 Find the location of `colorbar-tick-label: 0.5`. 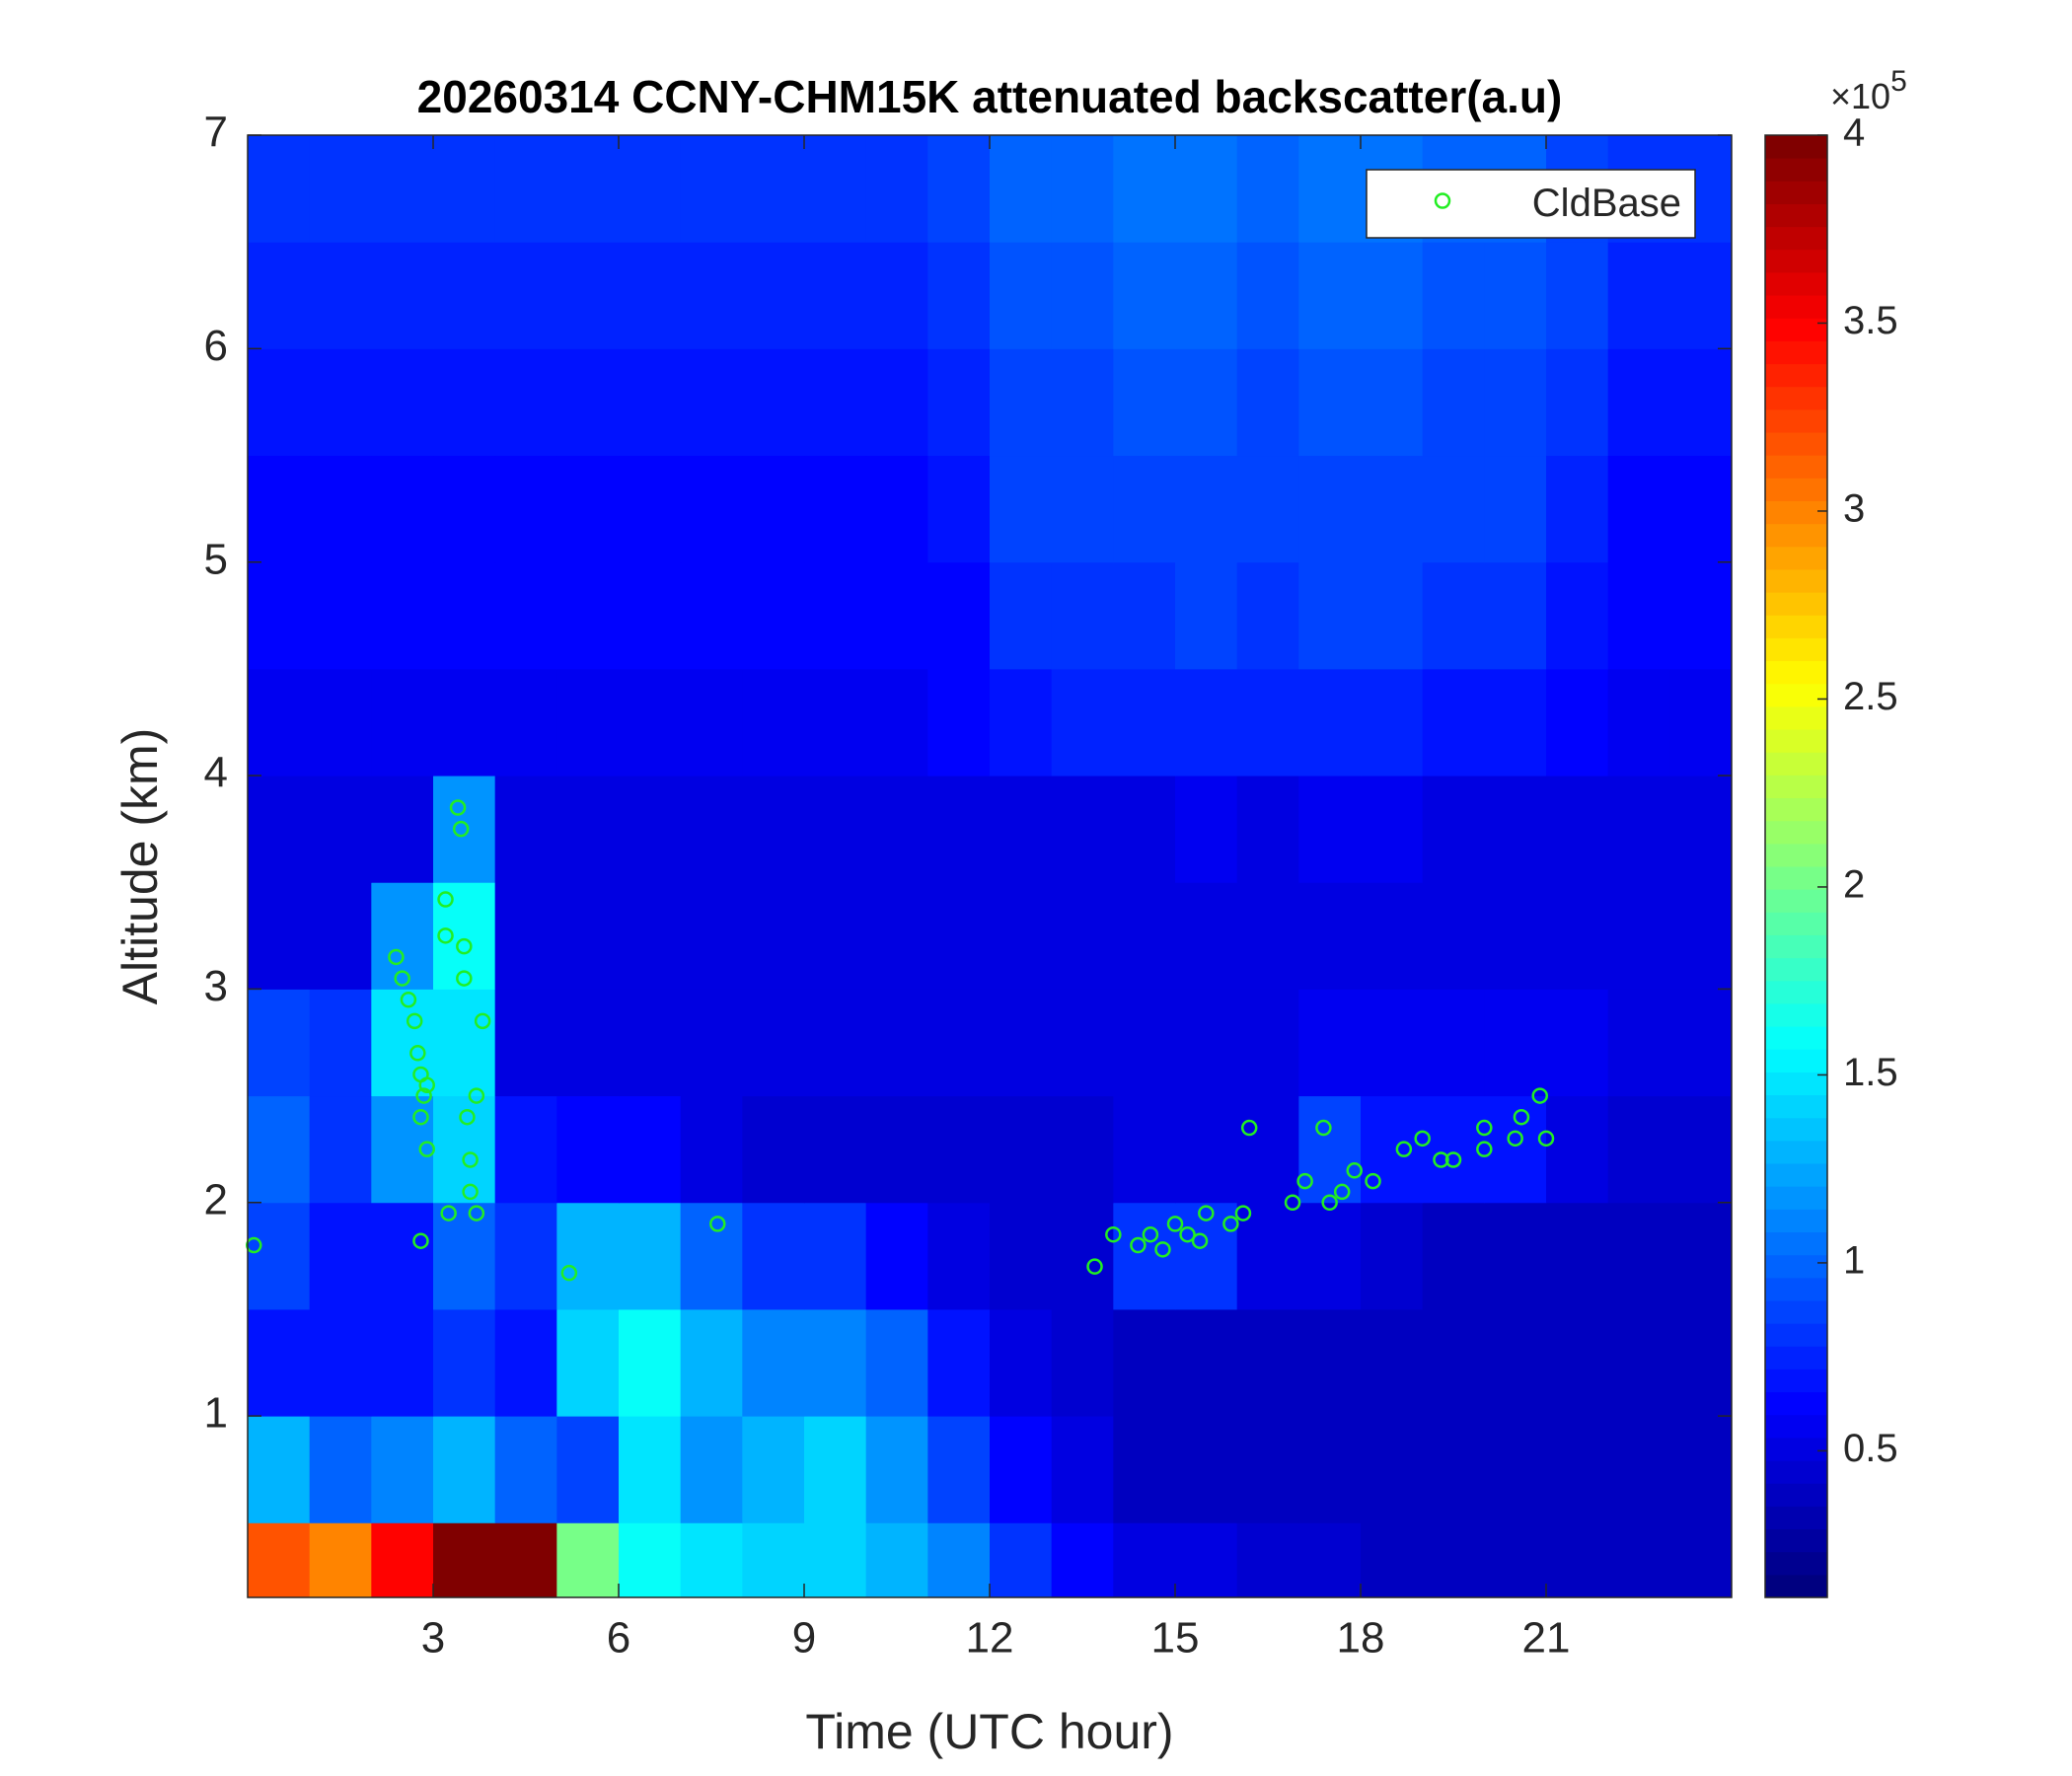

colorbar-tick-label: 0.5 is located at coordinates (1870, 1448).